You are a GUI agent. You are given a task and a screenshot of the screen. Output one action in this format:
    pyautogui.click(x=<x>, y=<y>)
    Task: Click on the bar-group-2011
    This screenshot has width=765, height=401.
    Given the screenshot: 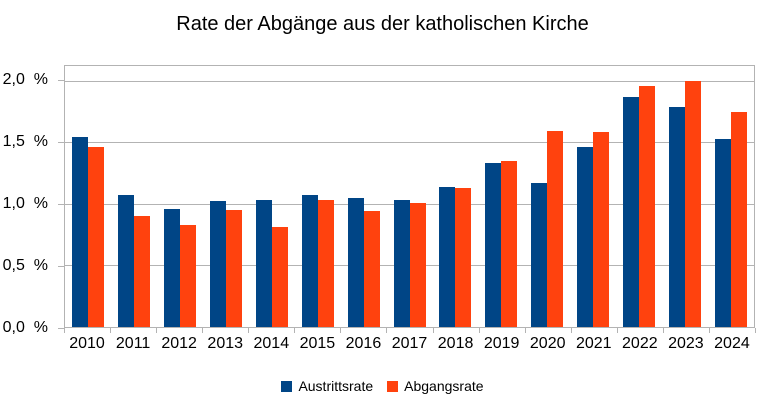 What is the action you would take?
    pyautogui.click(x=134, y=196)
    